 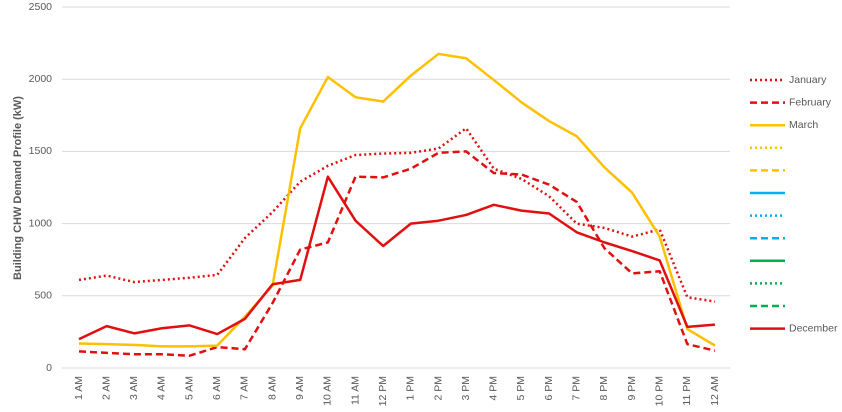 What do you see at coordinates (189, 388) in the screenshot?
I see `x-tick-label: 5 AM` at bounding box center [189, 388].